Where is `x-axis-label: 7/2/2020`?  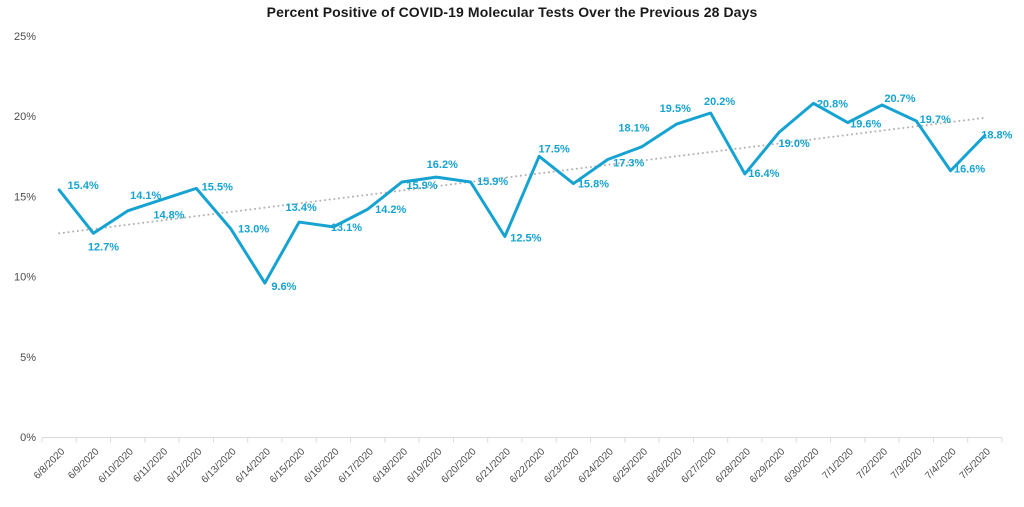
x-axis-label: 7/2/2020 is located at coordinates (873, 464).